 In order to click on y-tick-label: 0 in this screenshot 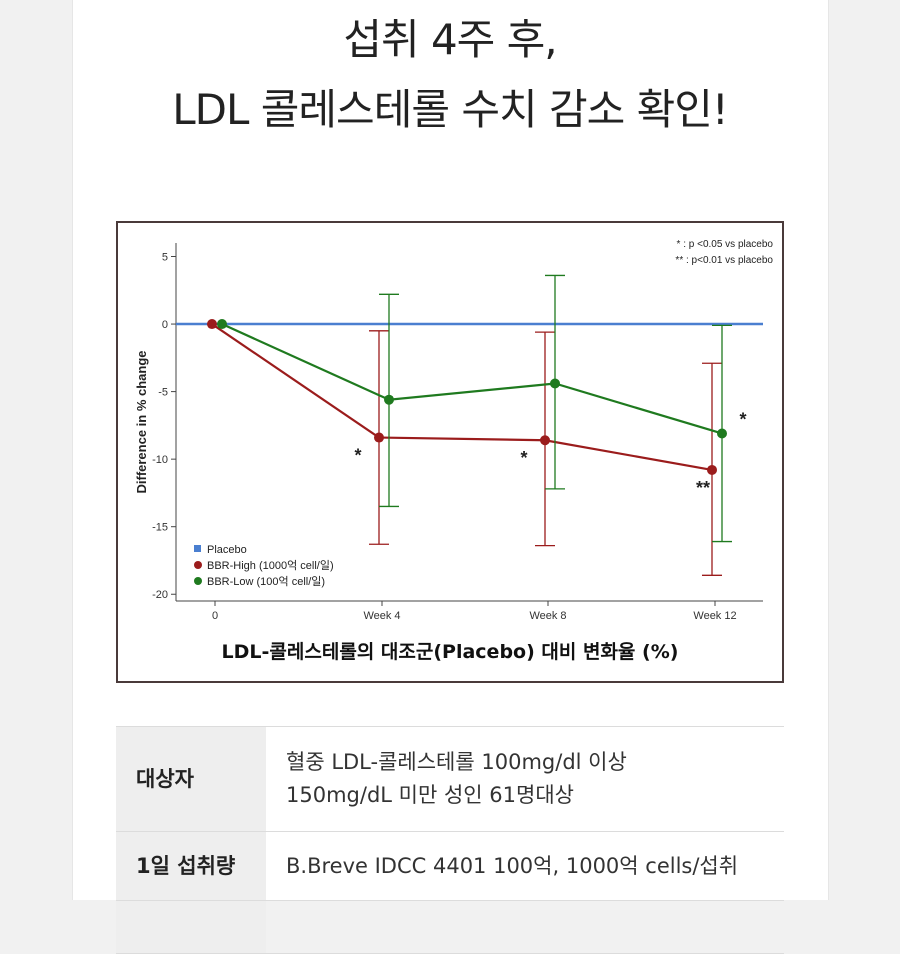, I will do `click(165, 325)`.